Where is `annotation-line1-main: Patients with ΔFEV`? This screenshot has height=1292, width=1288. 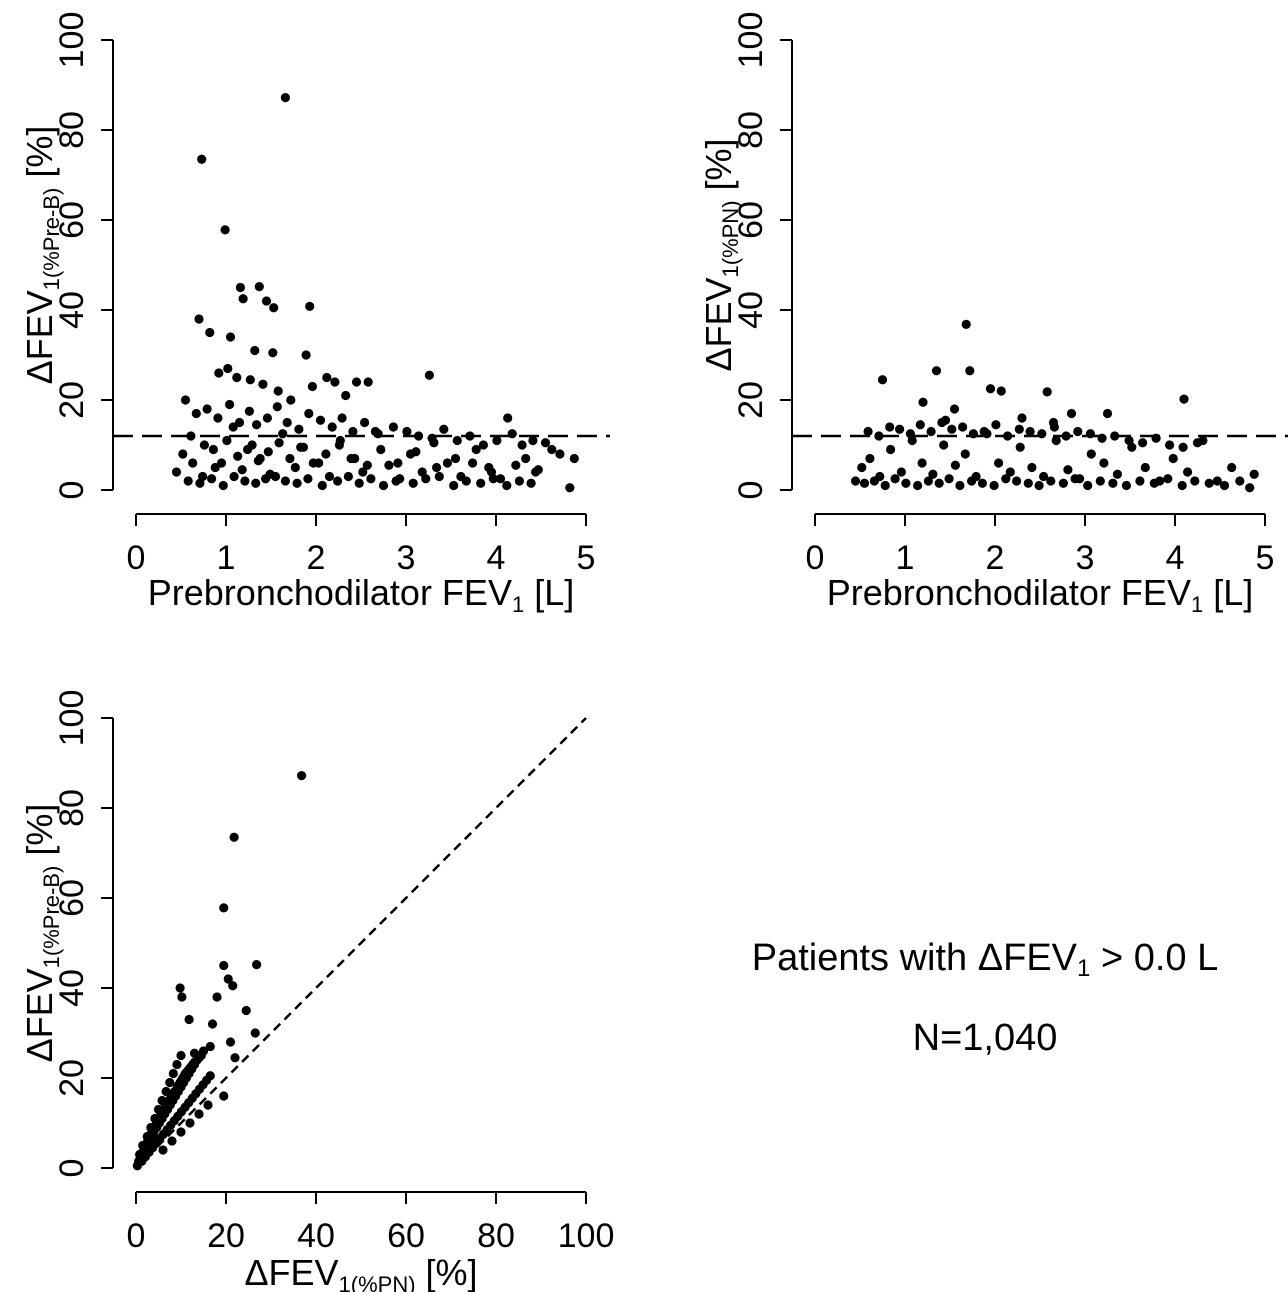
annotation-line1-main: Patients with ΔFEV is located at coordinates (914, 958).